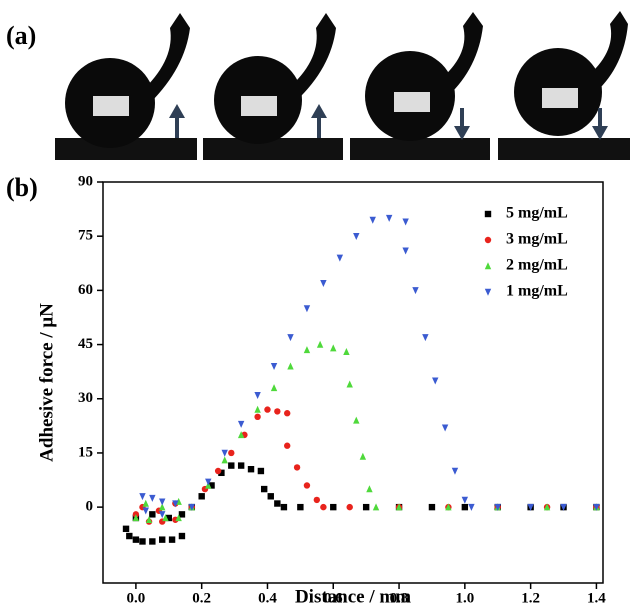 This screenshot has width=630, height=613. What do you see at coordinates (333, 598) in the screenshot?
I see `x-tick-label: 0.6` at bounding box center [333, 598].